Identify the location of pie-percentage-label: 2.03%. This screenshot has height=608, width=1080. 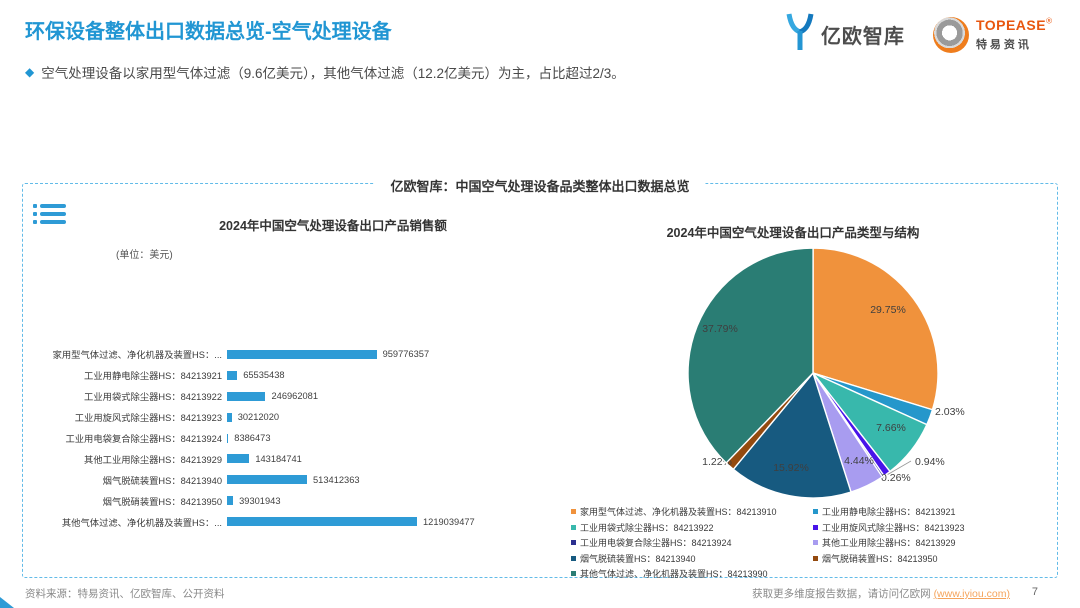
(950, 412).